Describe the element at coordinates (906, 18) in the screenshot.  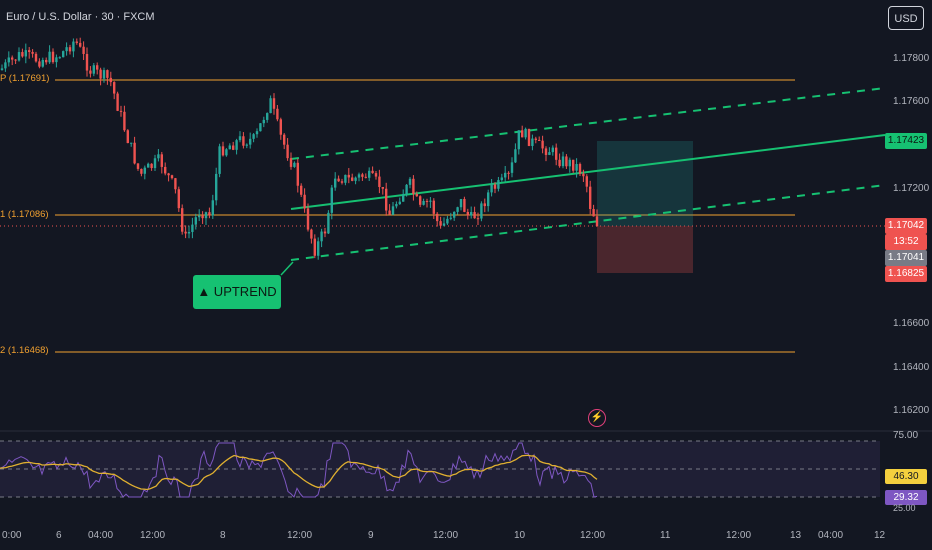
I see `currency-button: USD` at that location.